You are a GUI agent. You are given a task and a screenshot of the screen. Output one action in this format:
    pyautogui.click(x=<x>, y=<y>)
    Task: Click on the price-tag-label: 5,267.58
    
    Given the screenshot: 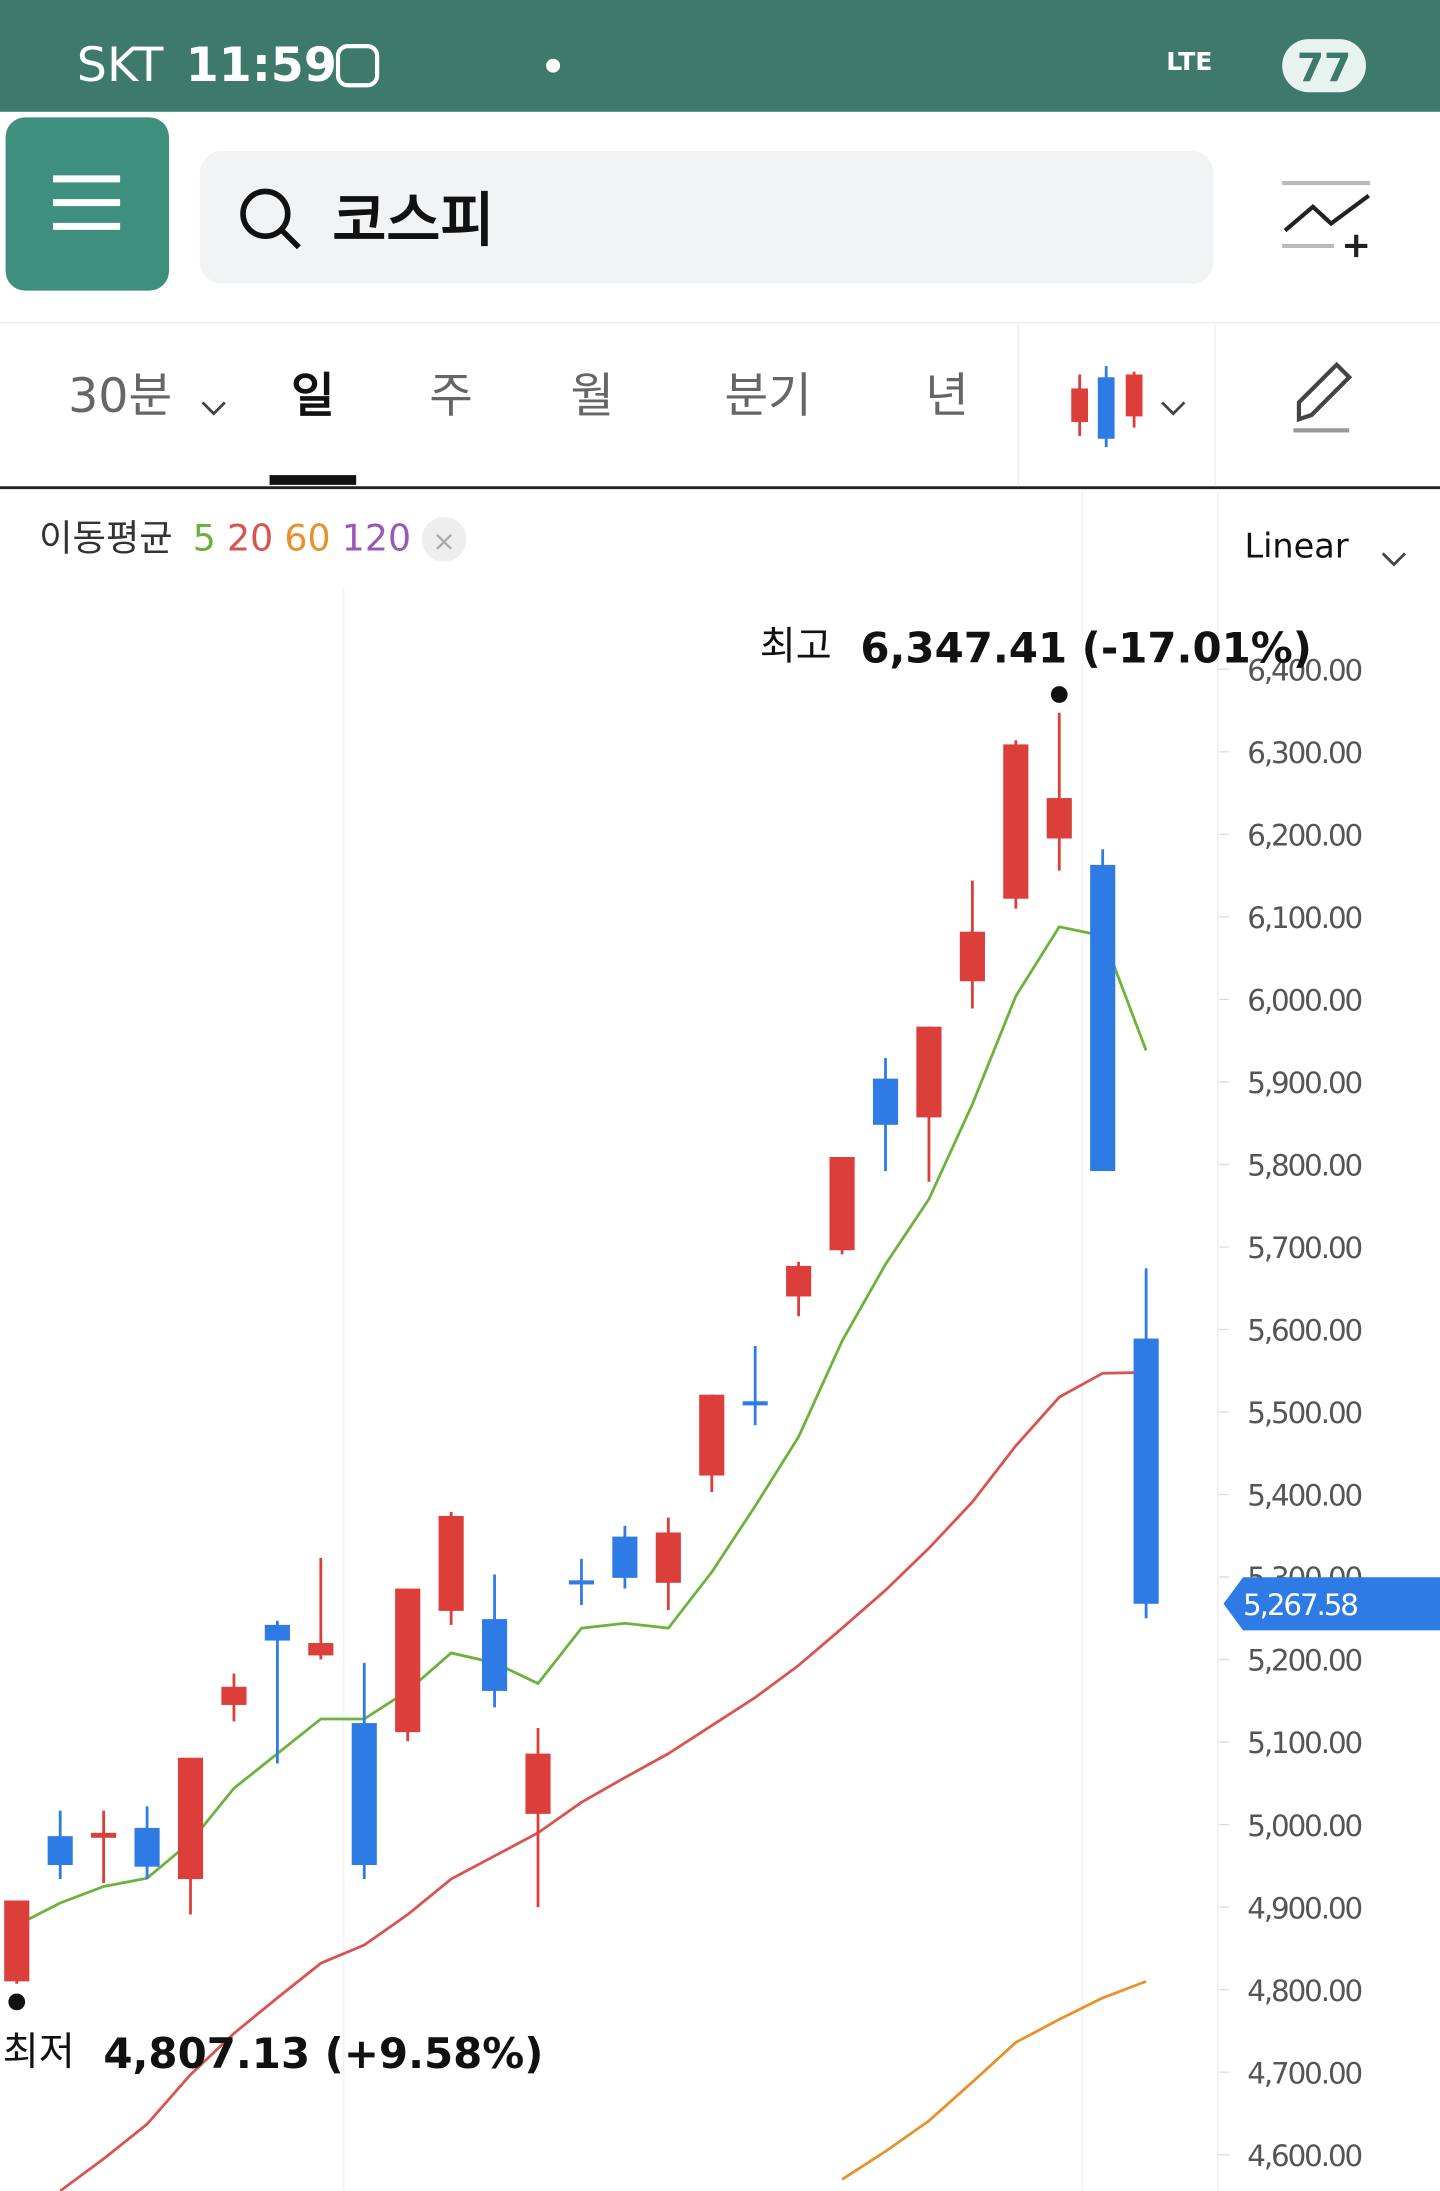 What is the action you would take?
    pyautogui.click(x=1300, y=1605)
    